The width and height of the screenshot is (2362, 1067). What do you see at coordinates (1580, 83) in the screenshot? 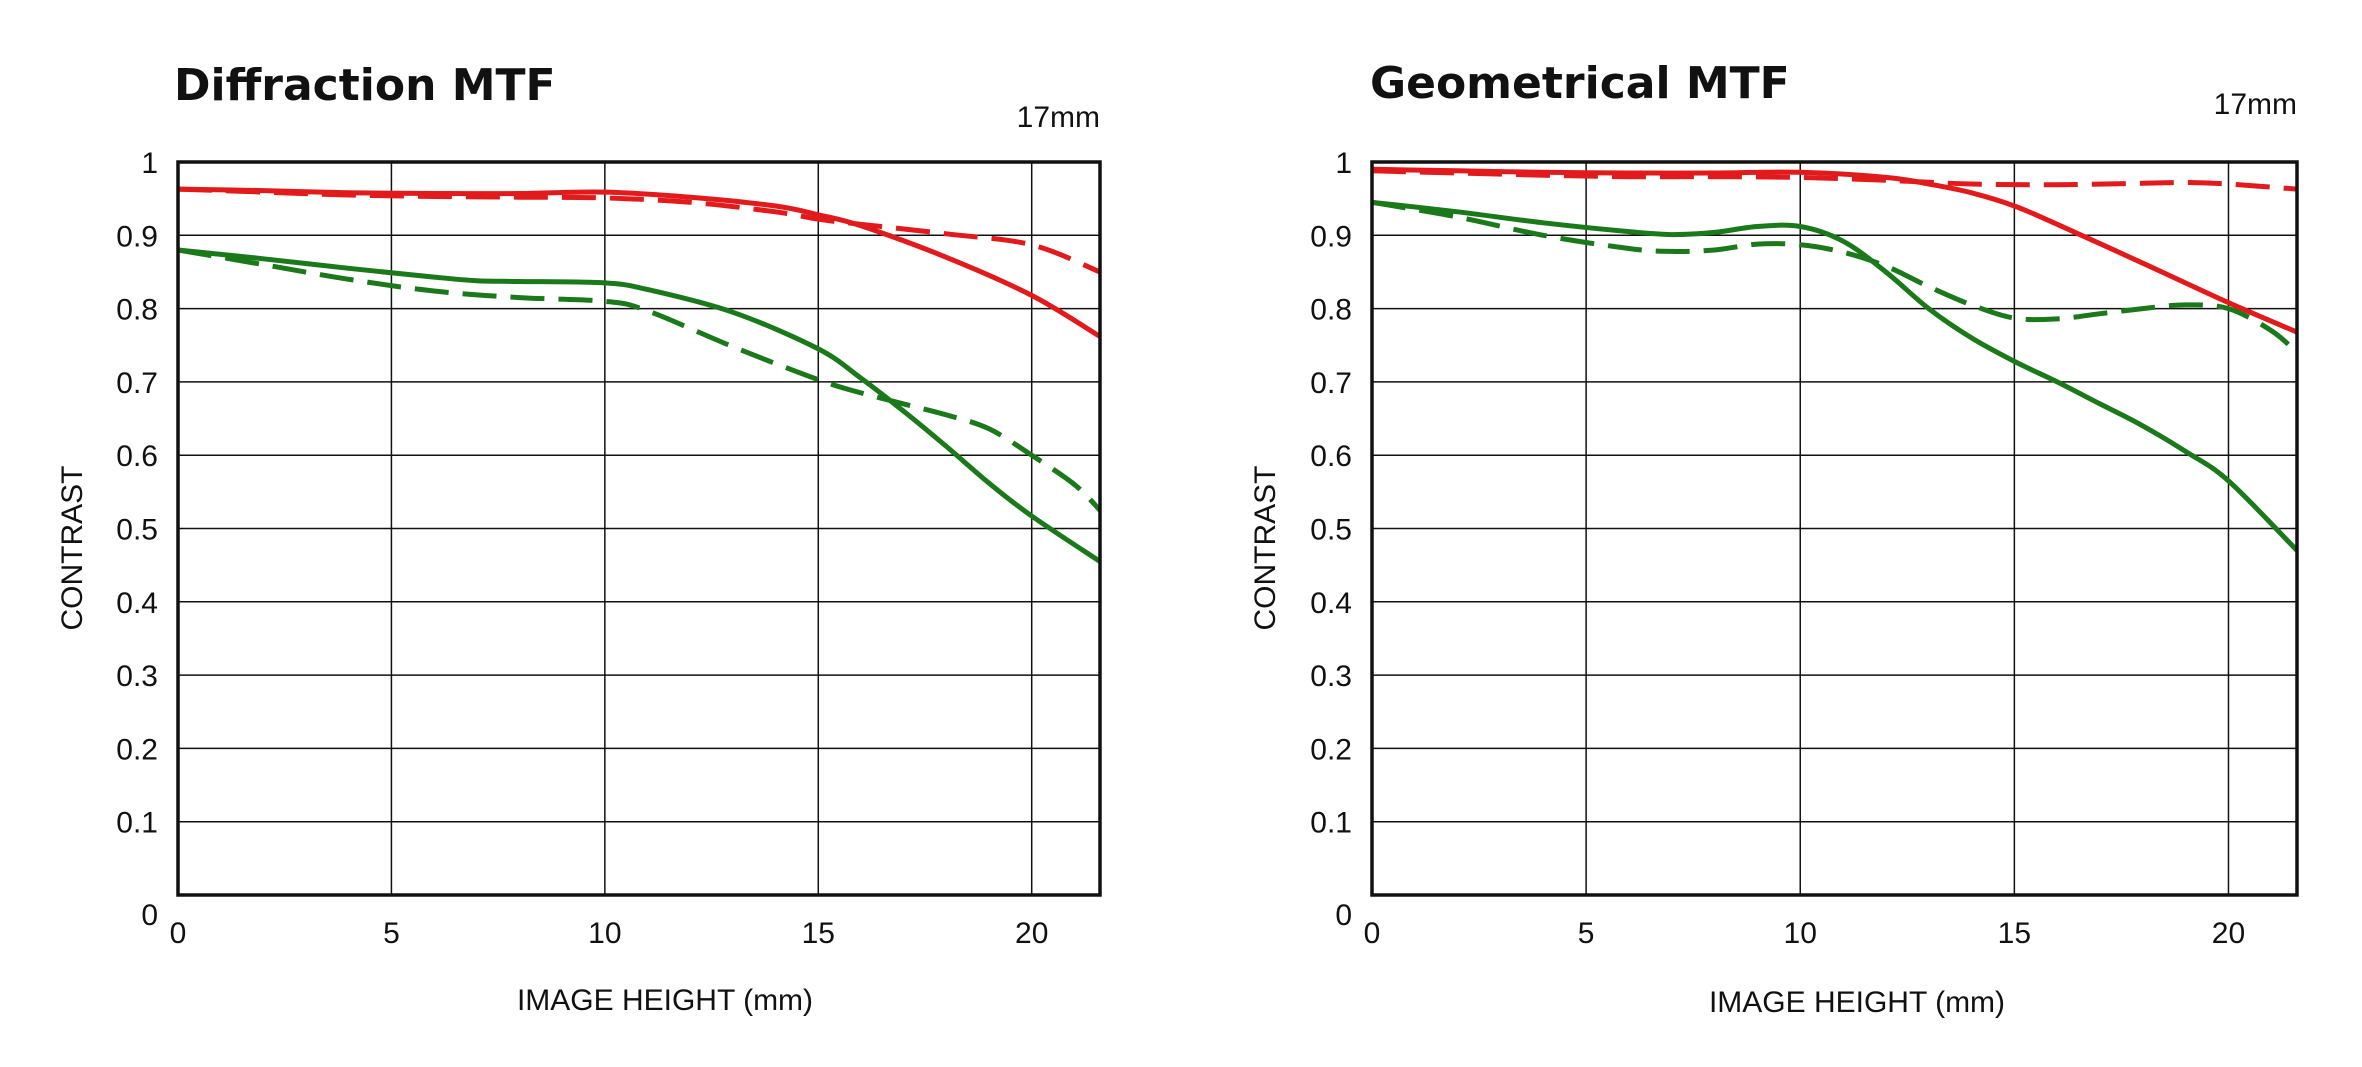
I see `chart-title: Geometrical MTF` at bounding box center [1580, 83].